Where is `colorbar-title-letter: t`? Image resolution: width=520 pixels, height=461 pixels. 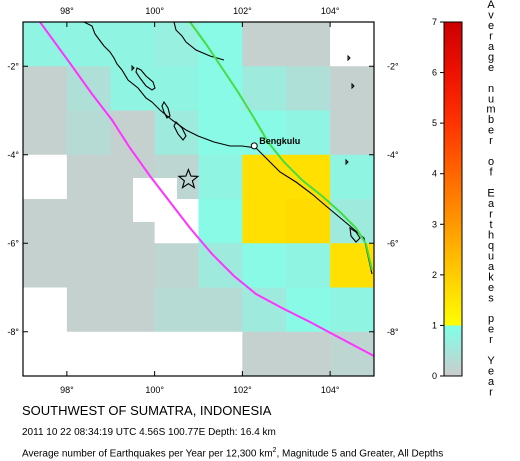 colorbar-title-letter: t is located at coordinates (490, 225).